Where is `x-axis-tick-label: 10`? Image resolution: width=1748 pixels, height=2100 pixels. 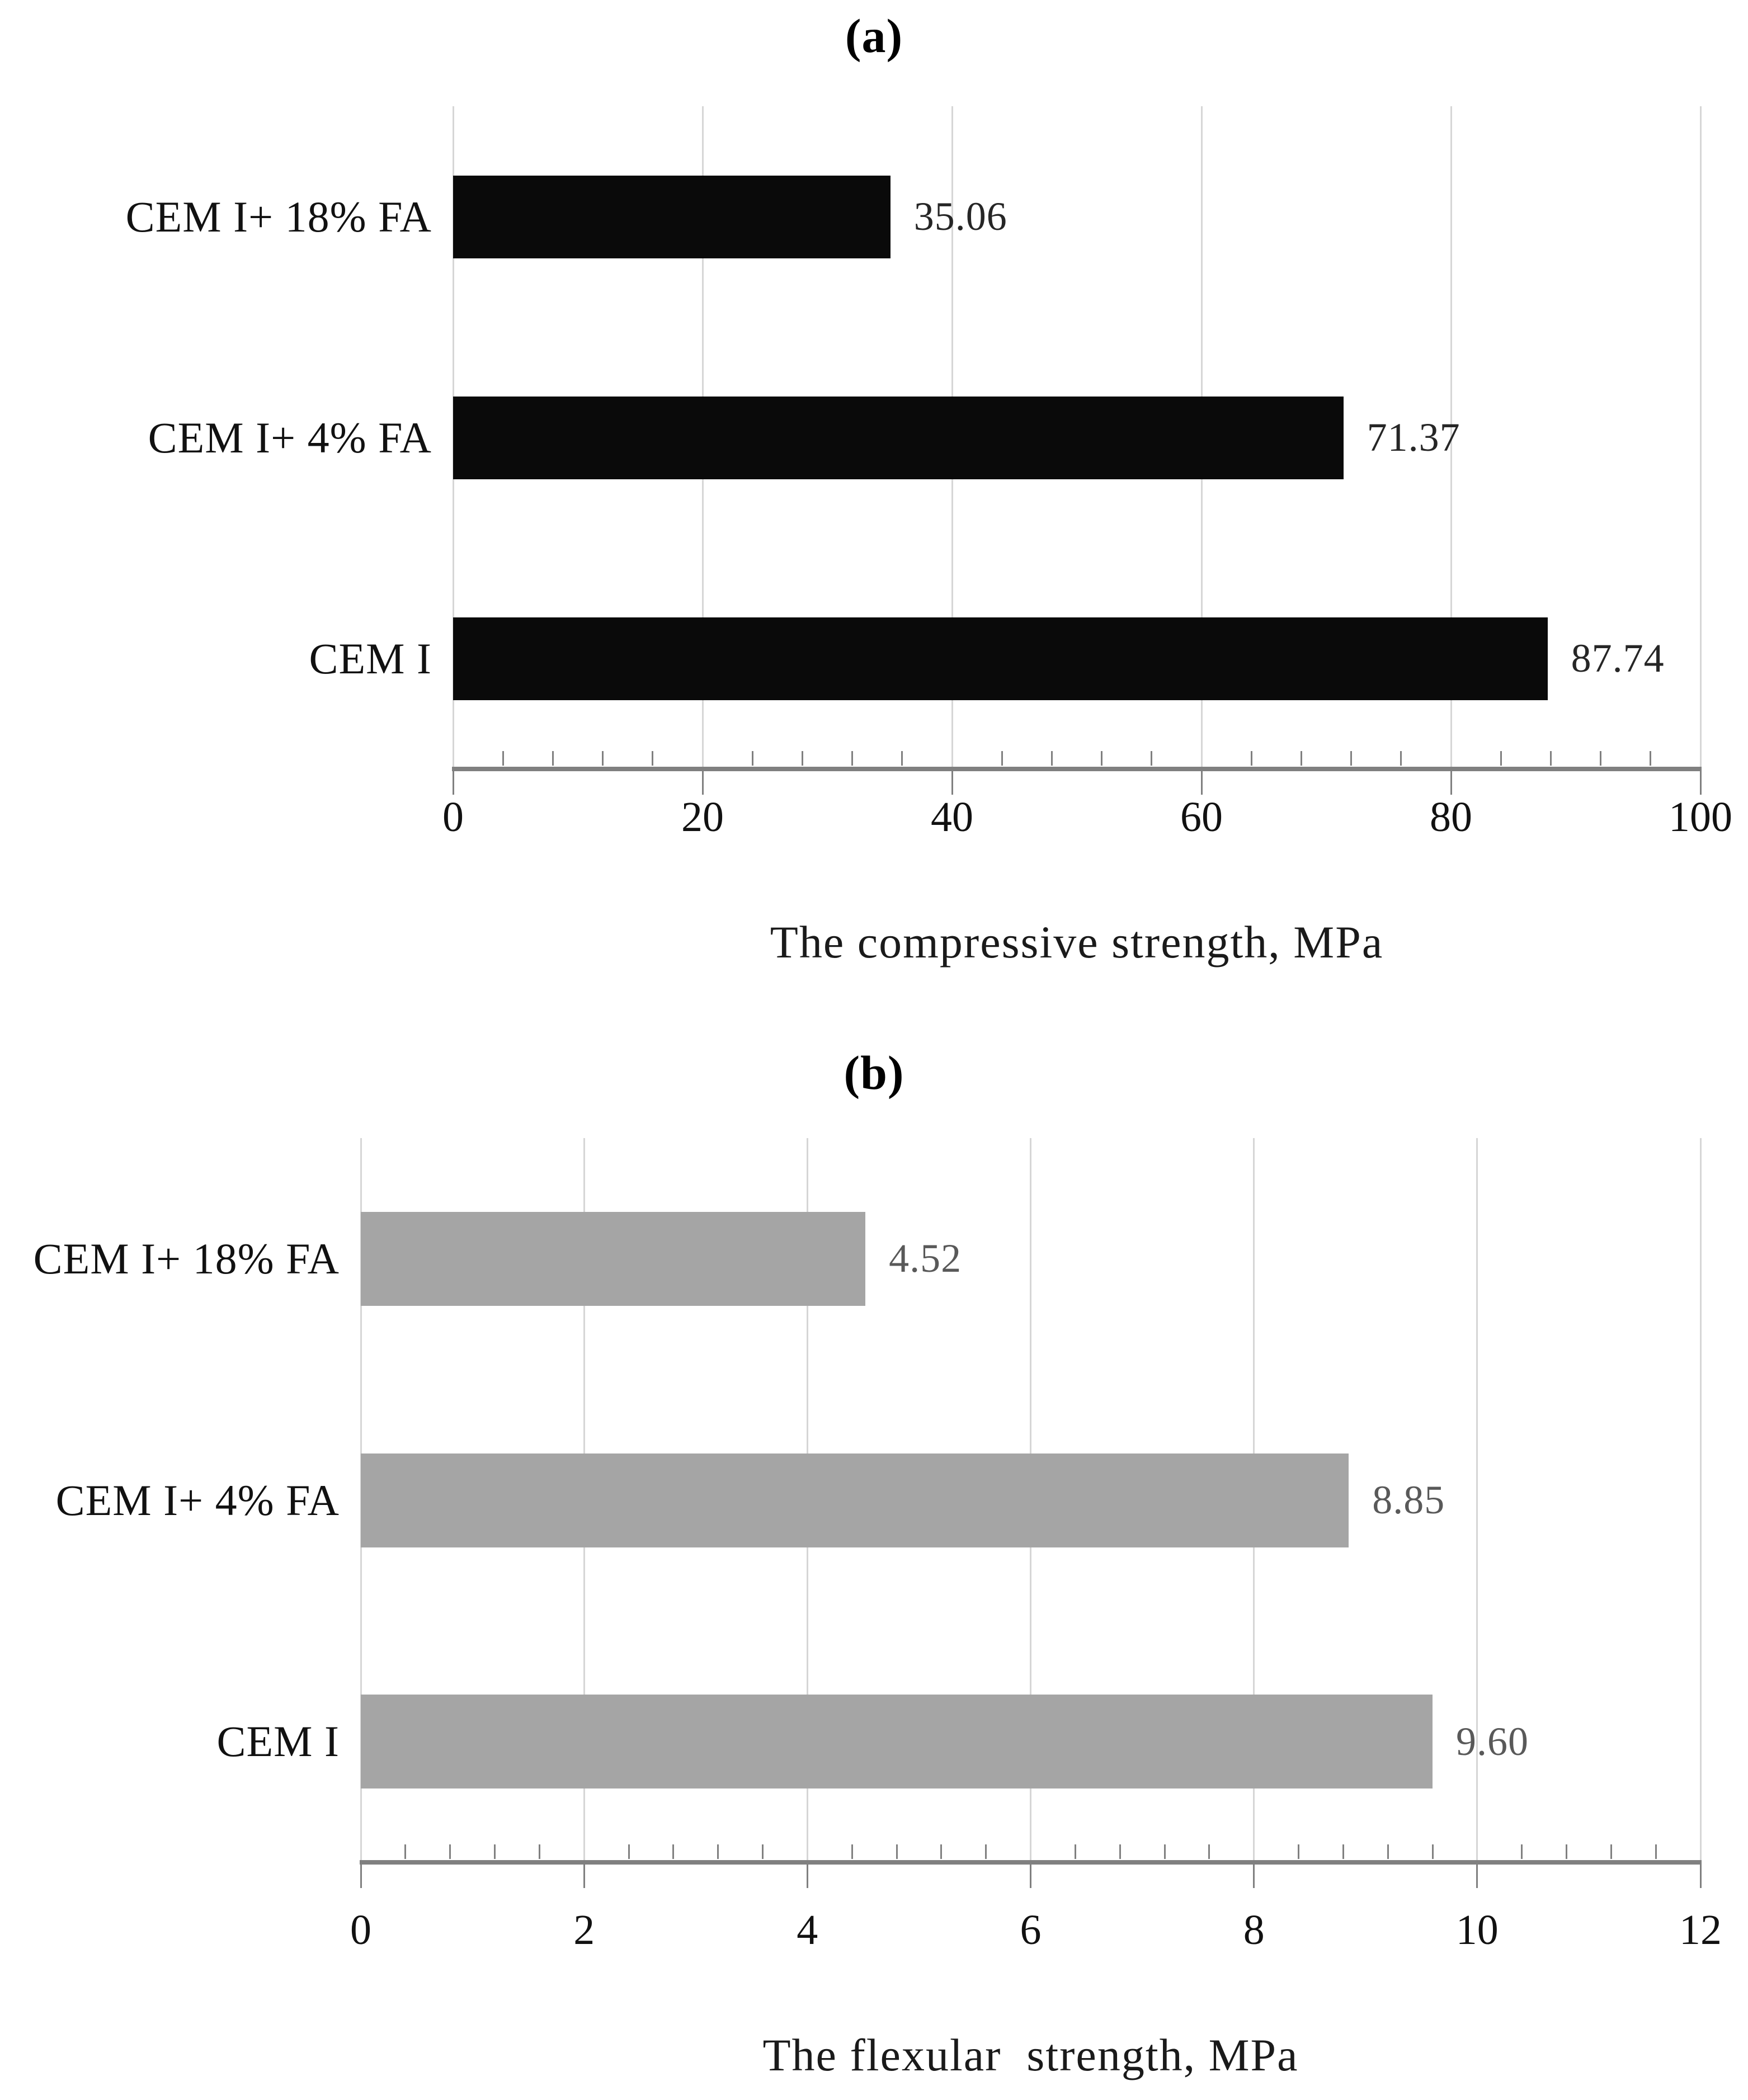 x-axis-tick-label: 10 is located at coordinates (1477, 1930).